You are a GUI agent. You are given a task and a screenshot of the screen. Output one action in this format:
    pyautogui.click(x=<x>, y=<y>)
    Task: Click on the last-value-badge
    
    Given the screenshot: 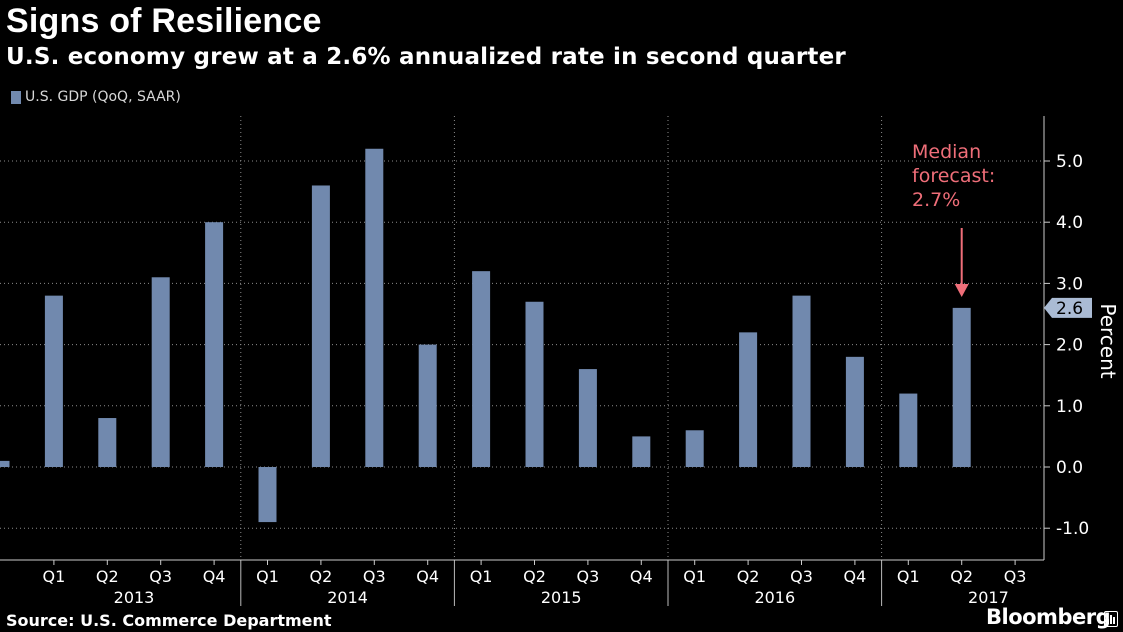 What is the action you would take?
    pyautogui.click(x=1068, y=307)
    